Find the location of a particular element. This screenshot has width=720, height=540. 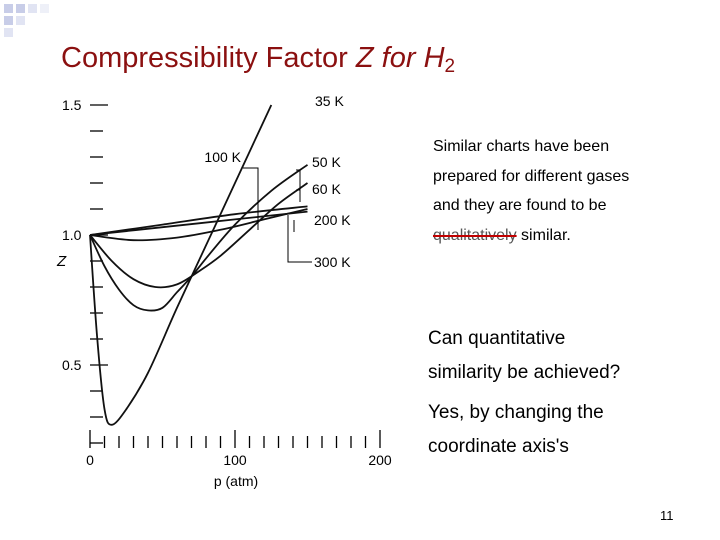

series-line-60k is located at coordinates (199, 238).